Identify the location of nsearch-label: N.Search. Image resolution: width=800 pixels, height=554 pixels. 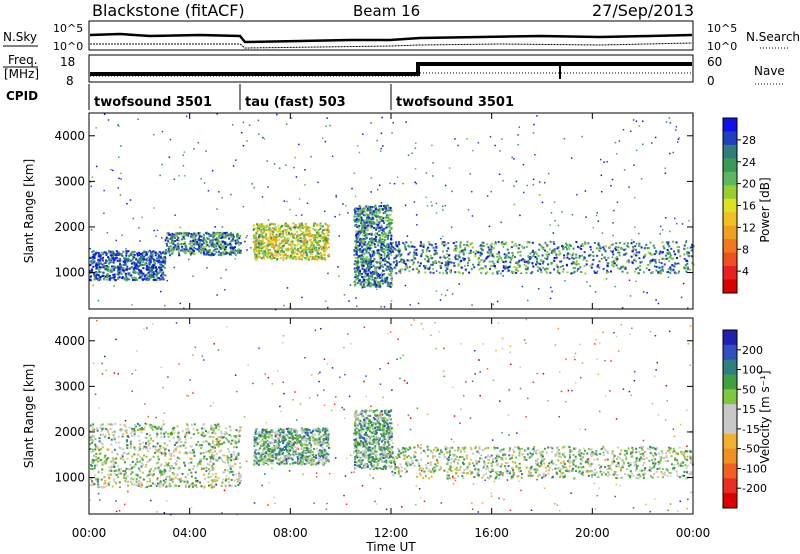
(773, 37).